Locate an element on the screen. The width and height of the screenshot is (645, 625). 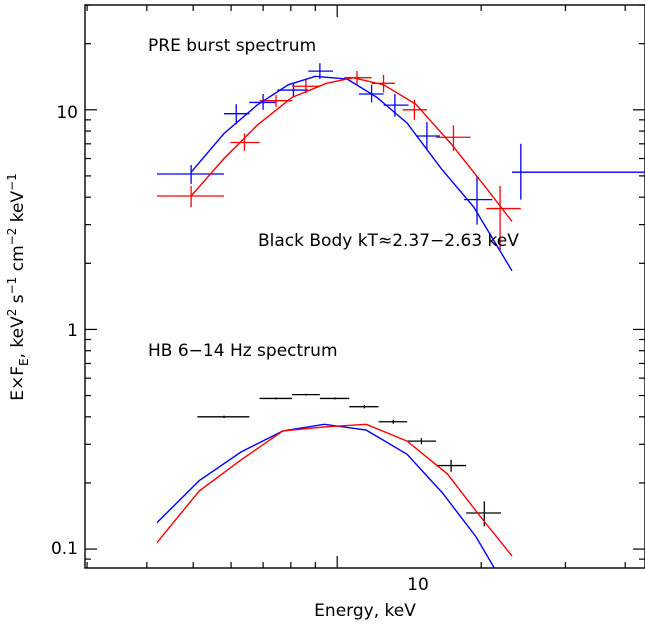
annotation-pre-burst: PRE burst spectrum is located at coordinates (232, 46).